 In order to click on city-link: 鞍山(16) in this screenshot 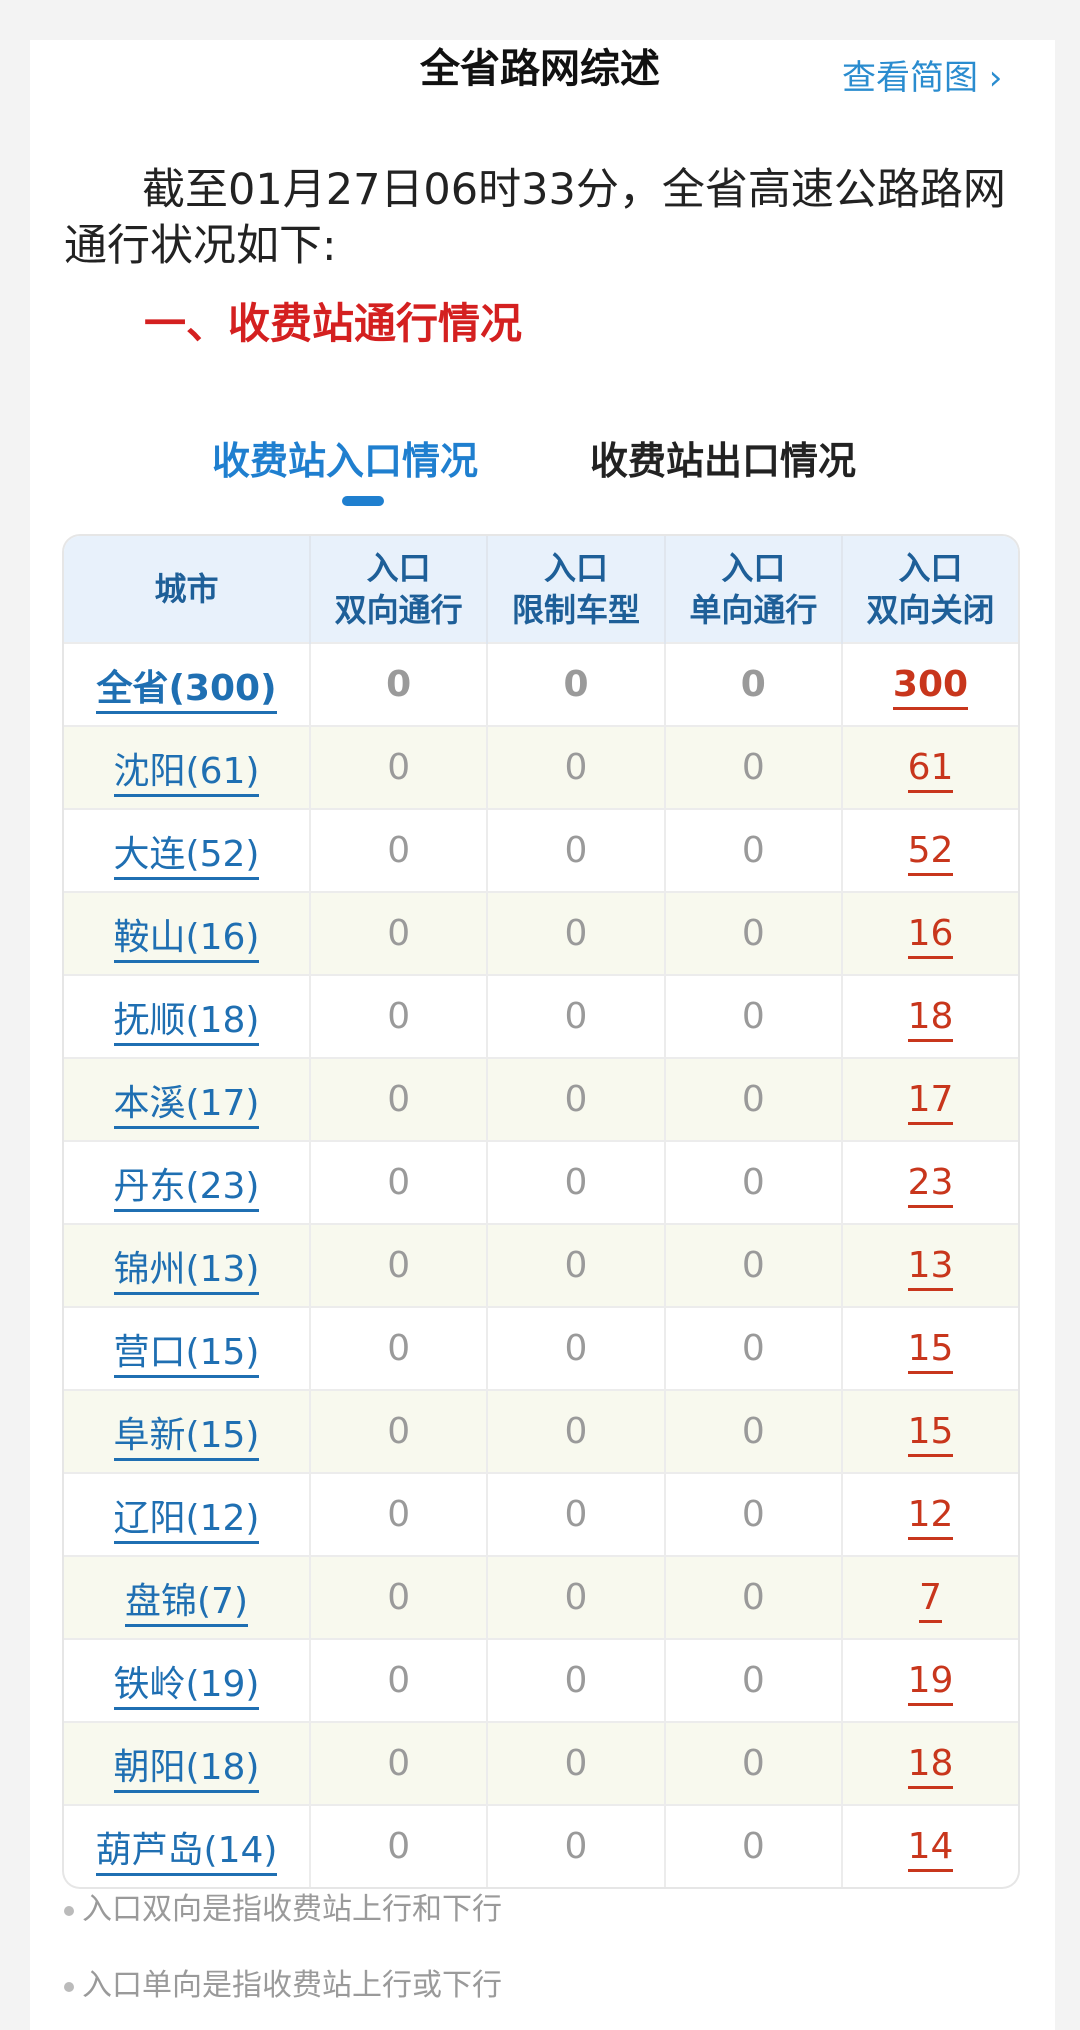, I will do `click(186, 939)`.